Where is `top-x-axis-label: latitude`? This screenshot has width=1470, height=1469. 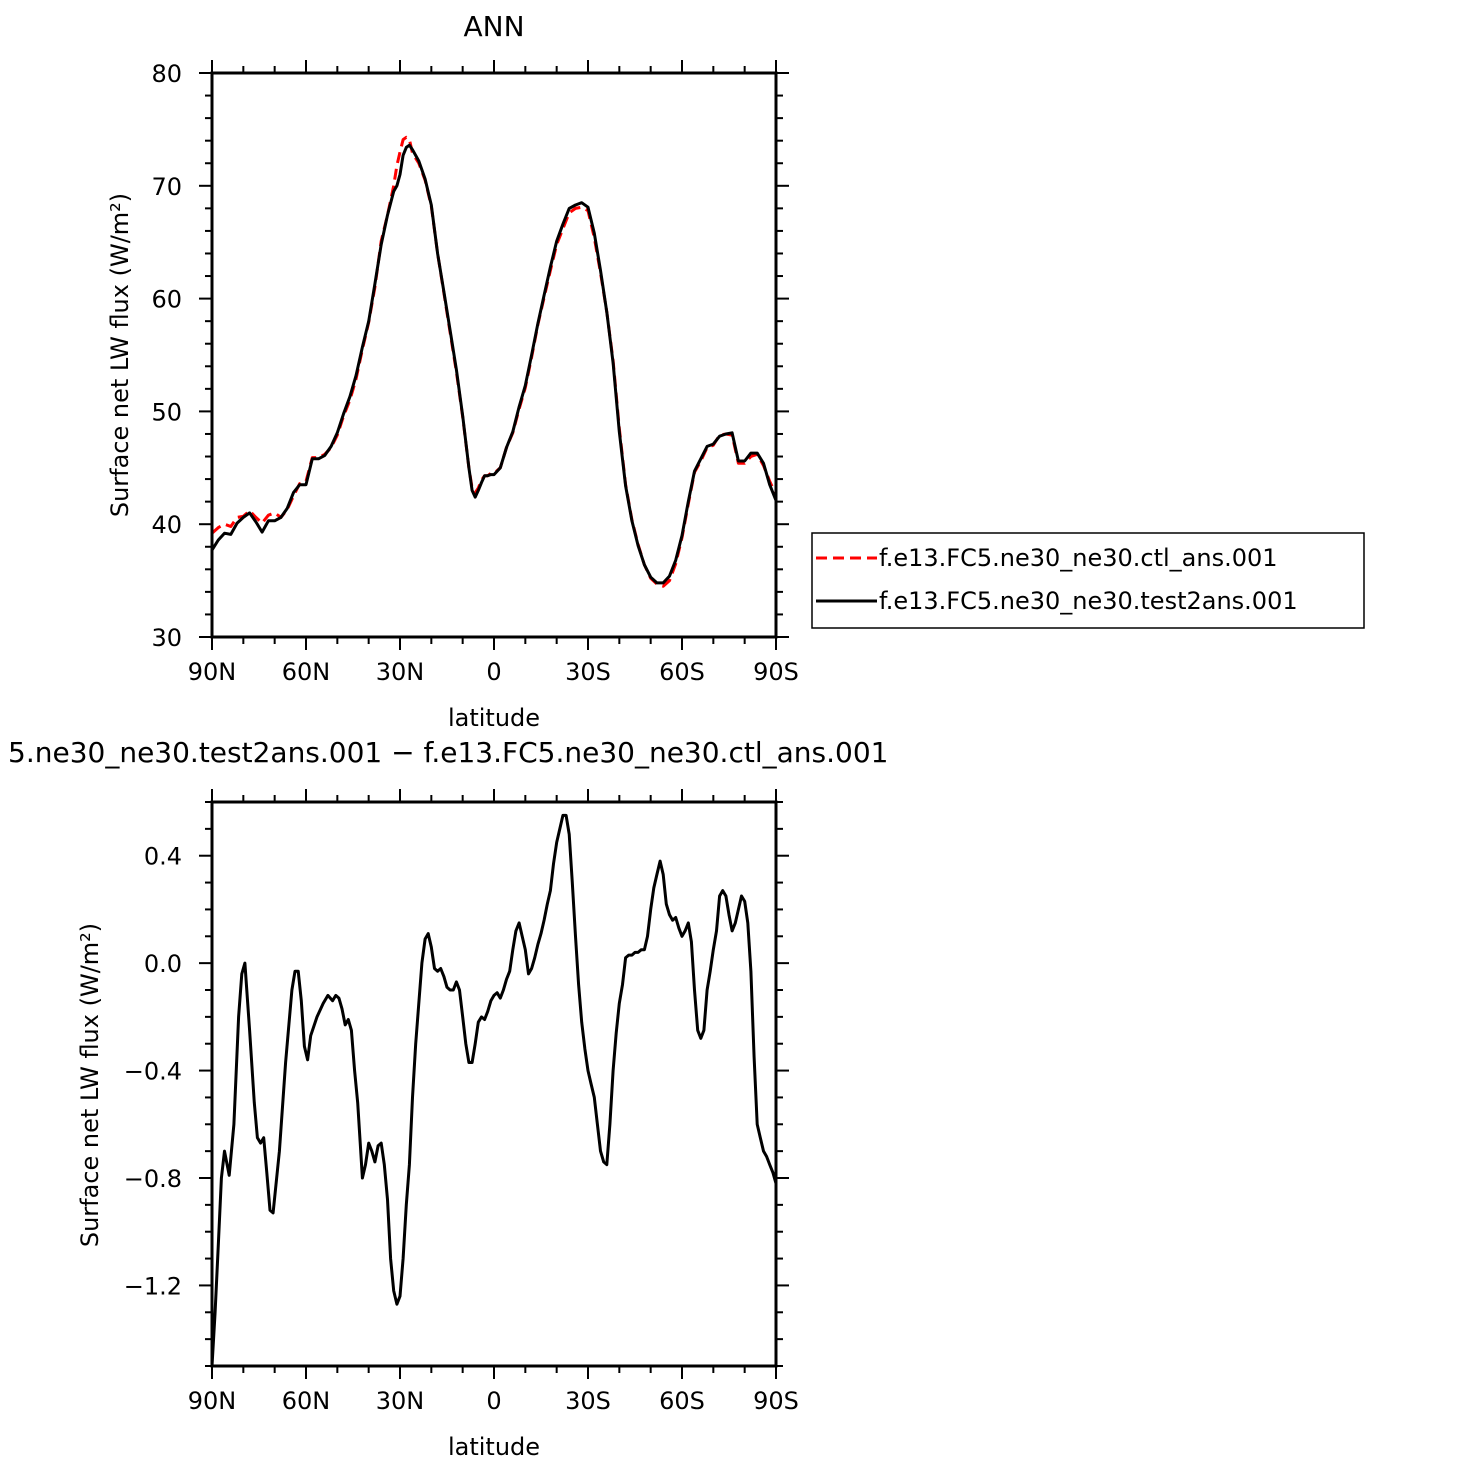
top-x-axis-label: latitude is located at coordinates (494, 718).